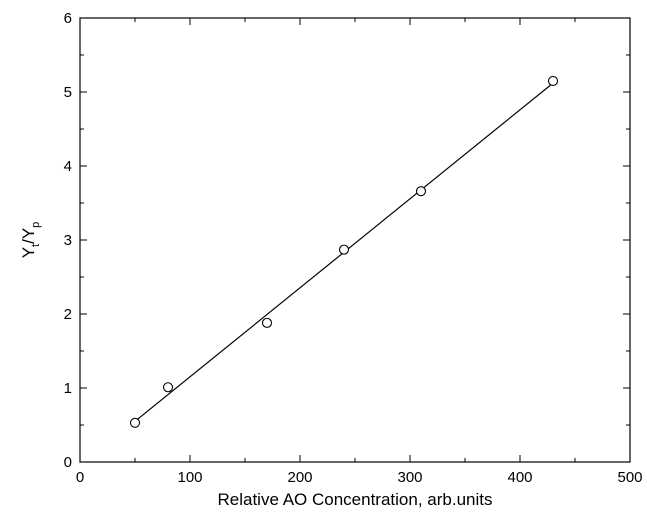 This screenshot has width=647, height=515. I want to click on y-tick-label: 4, so click(68, 166).